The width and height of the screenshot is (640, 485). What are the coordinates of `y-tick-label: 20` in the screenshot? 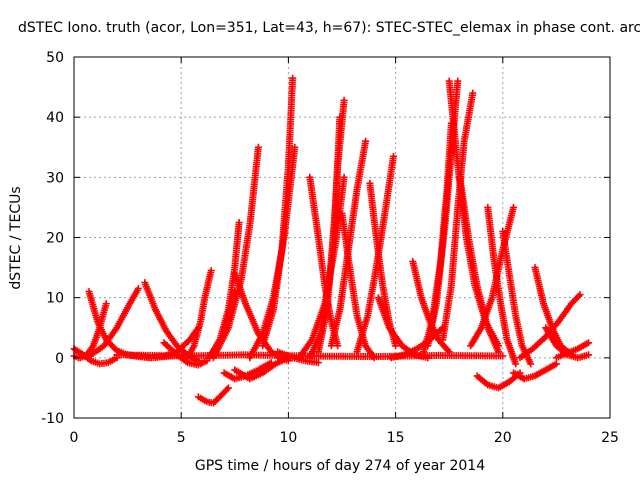 It's located at (55, 239).